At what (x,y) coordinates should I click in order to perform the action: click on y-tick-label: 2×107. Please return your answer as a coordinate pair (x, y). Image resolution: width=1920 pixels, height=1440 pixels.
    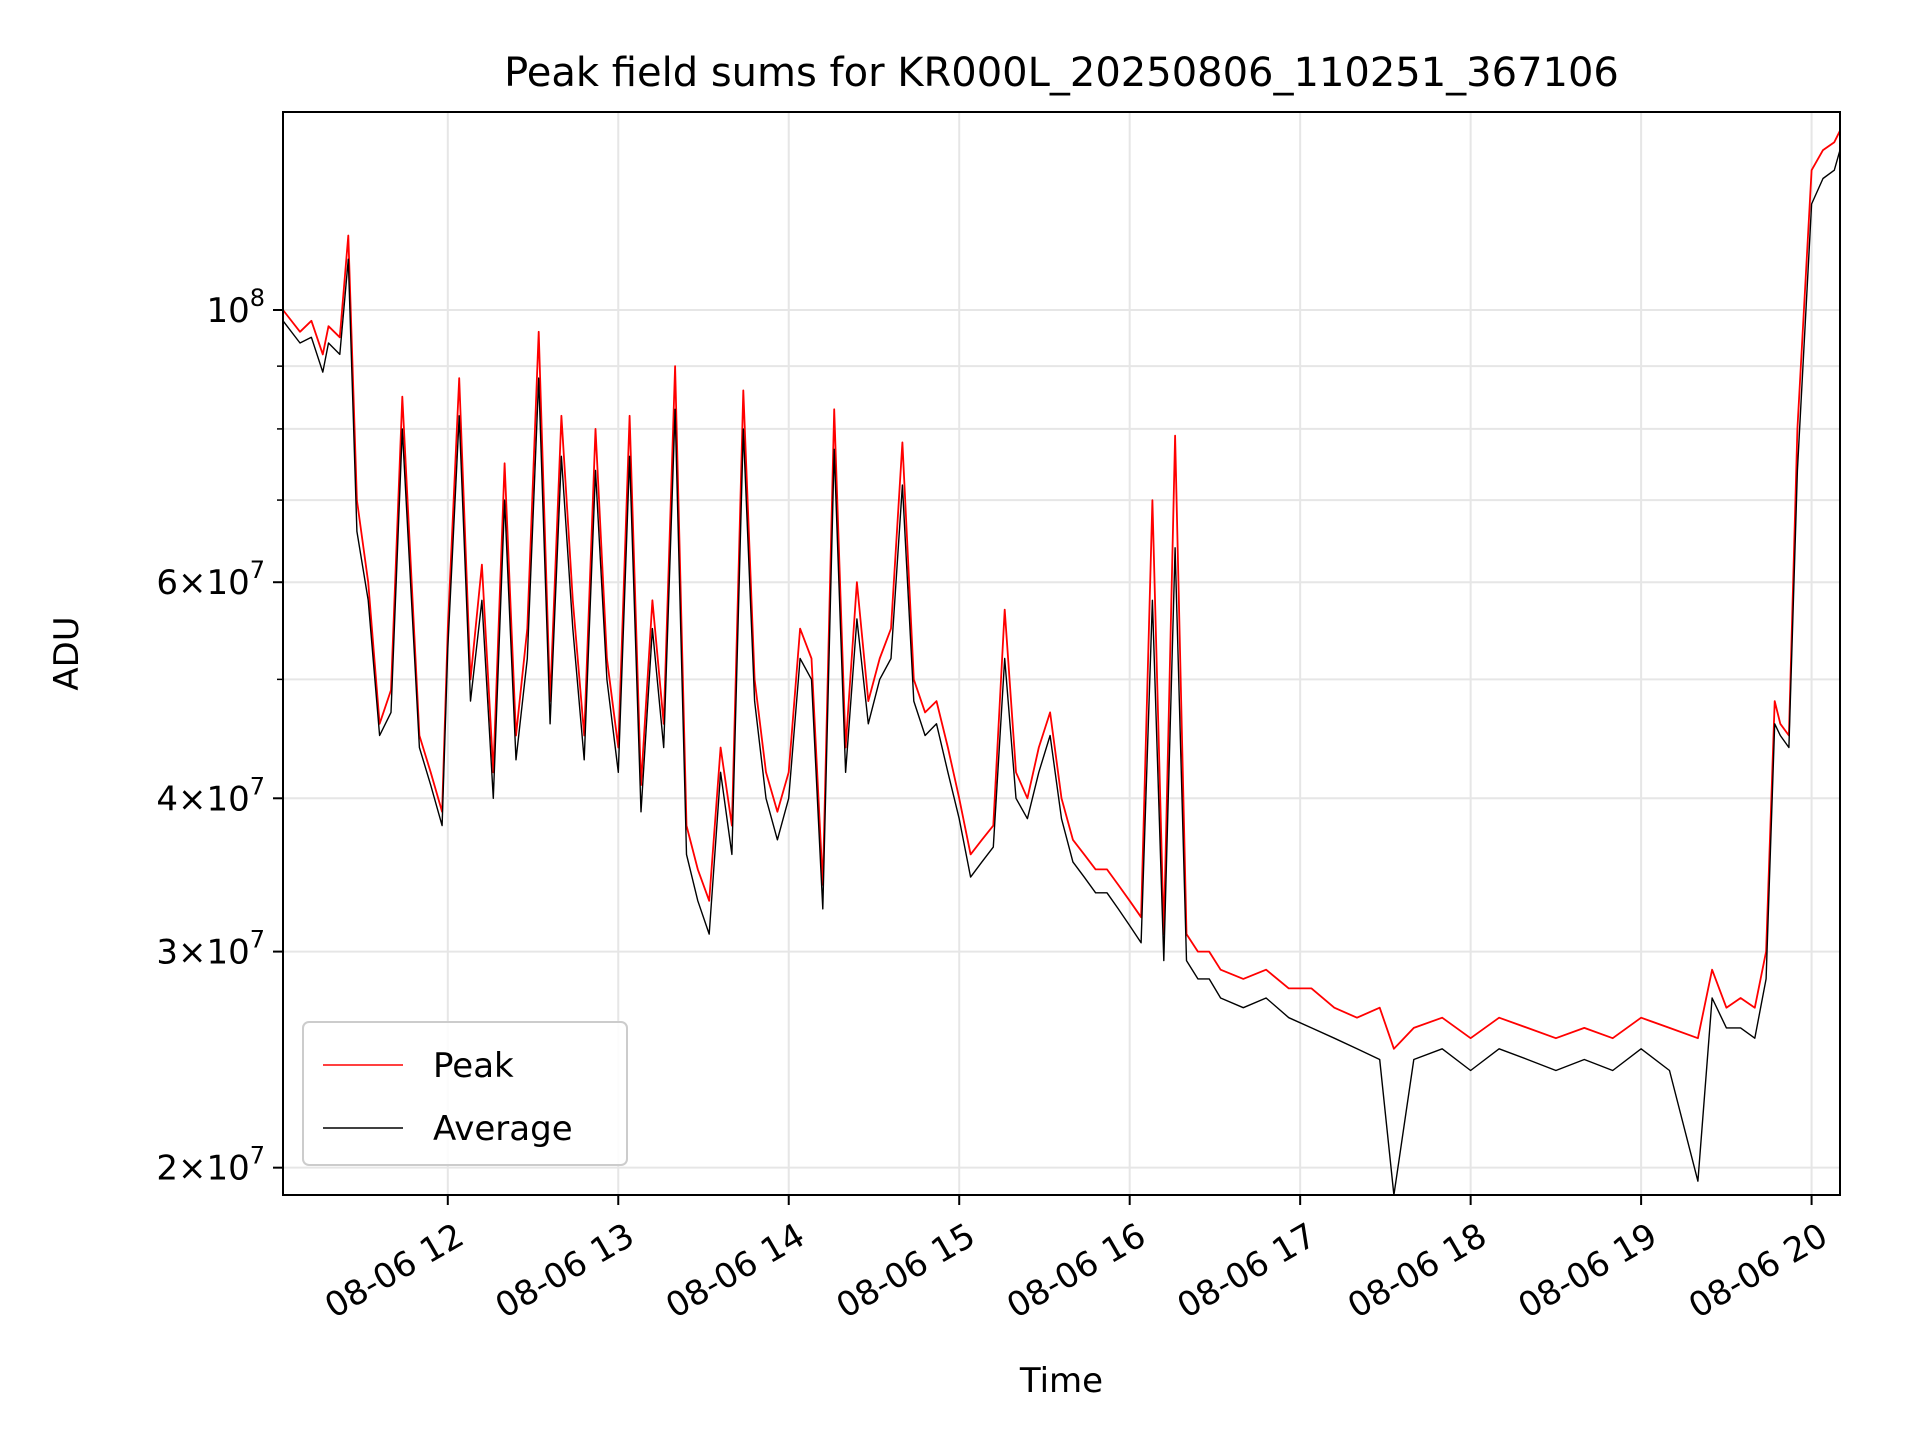
    Looking at the image, I should click on (210, 1165).